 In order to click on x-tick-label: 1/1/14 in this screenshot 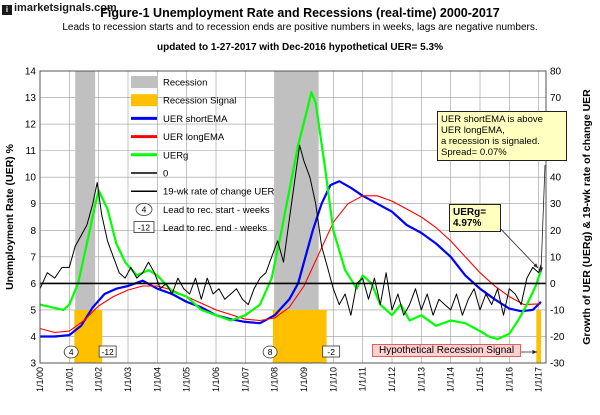, I will do `click(451, 379)`.